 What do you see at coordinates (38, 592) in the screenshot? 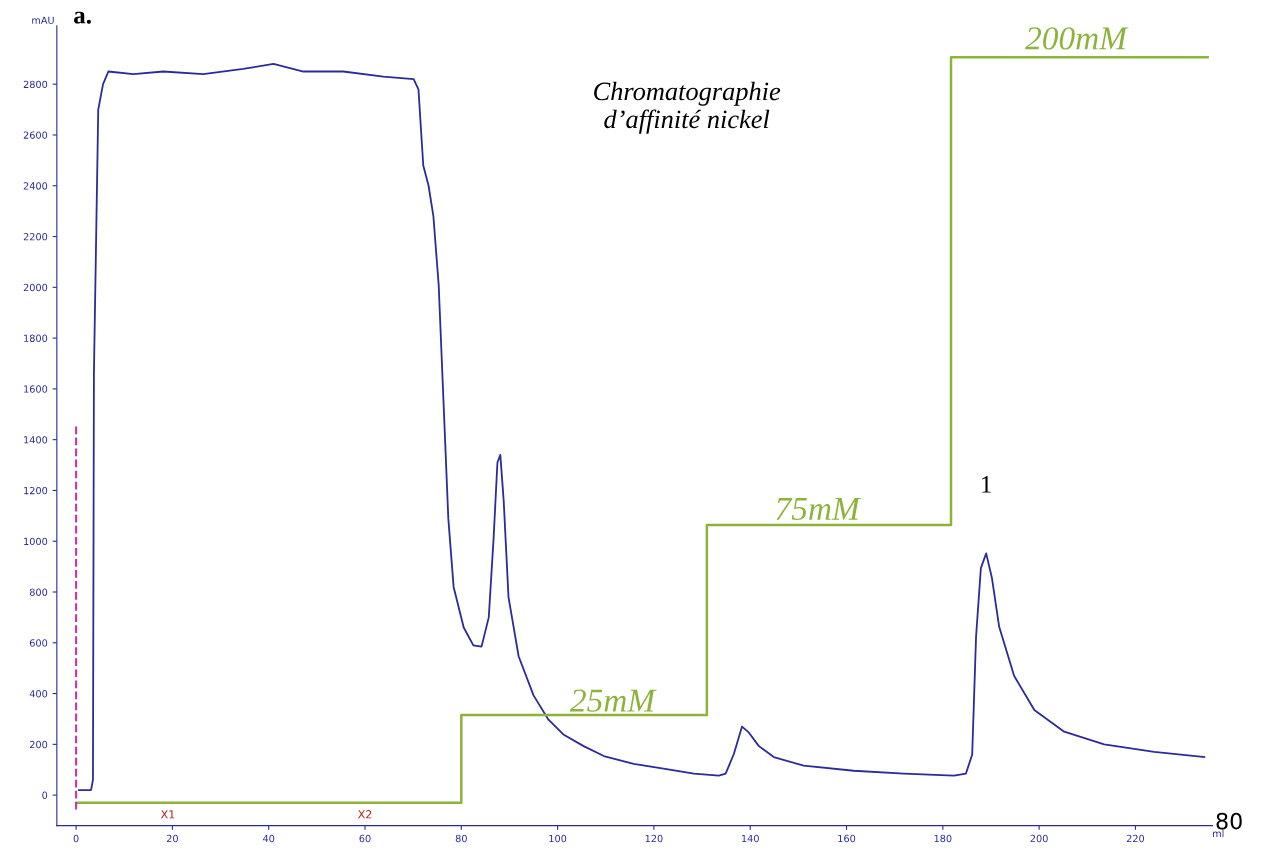
I see `y-tick-label: 800` at bounding box center [38, 592].